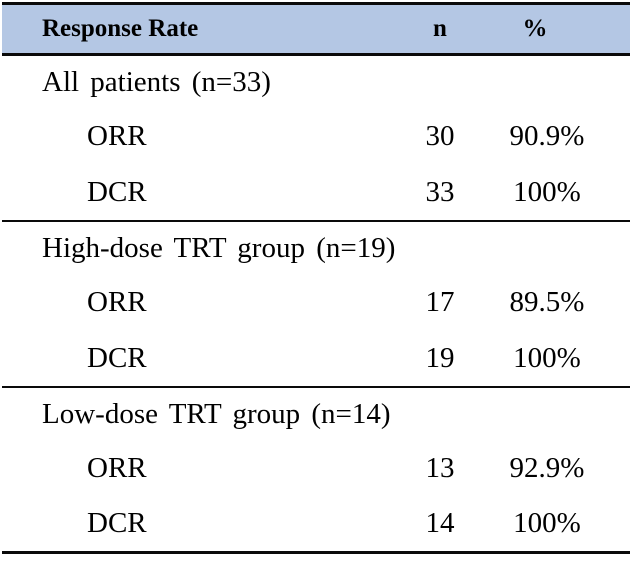  Describe the element at coordinates (120, 28) in the screenshot. I see `column-header-response-rate: Response Rate` at that location.